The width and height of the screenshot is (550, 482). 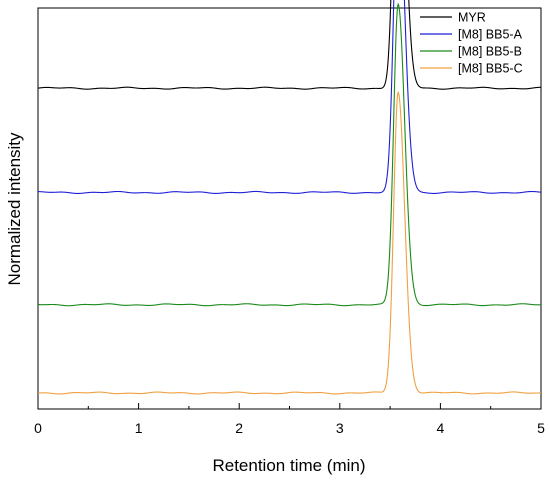 What do you see at coordinates (14, 209) in the screenshot?
I see `y-axis-label: Normalized intensity` at bounding box center [14, 209].